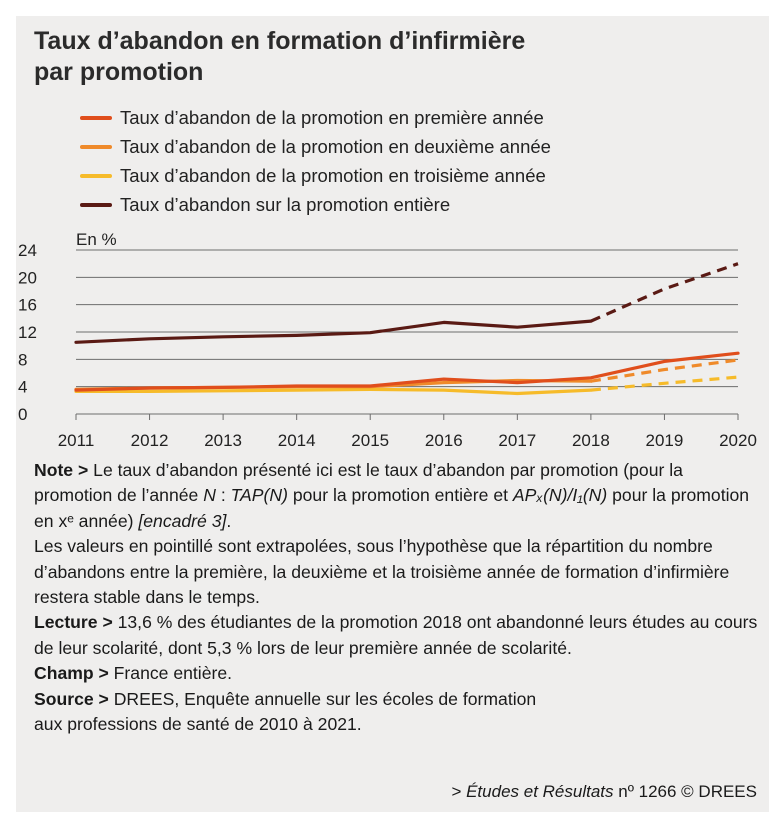 The width and height of the screenshot is (784, 828). I want to click on credit-suffix: nº 1266 © DREES, so click(685, 791).